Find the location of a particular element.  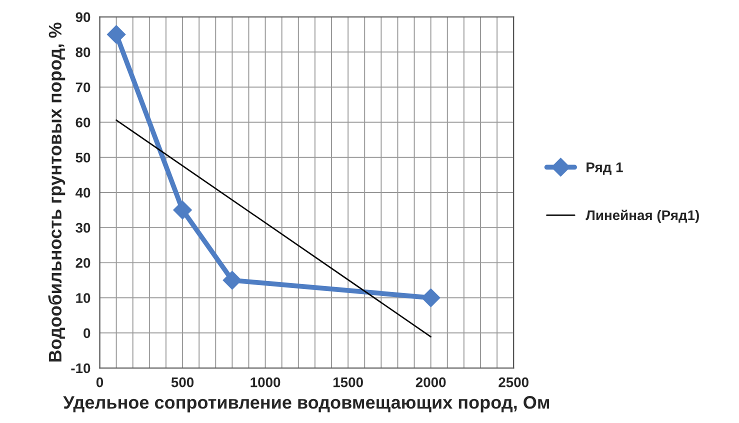

legend-label: Линейная (Ряд1) is located at coordinates (642, 216).